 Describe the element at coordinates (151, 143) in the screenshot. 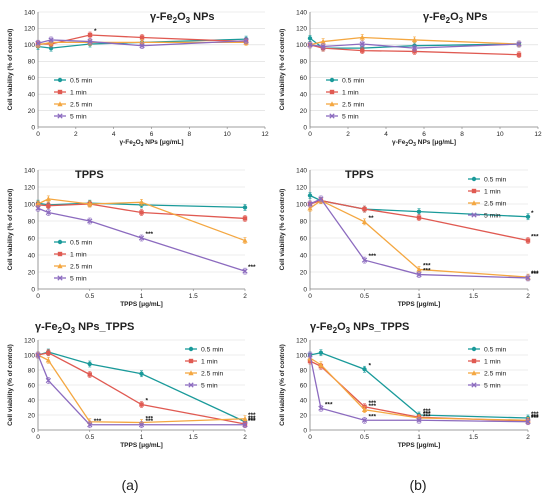

I see `x-axis-label: γ-Fe2O3 NPs [μg/mL]` at that location.